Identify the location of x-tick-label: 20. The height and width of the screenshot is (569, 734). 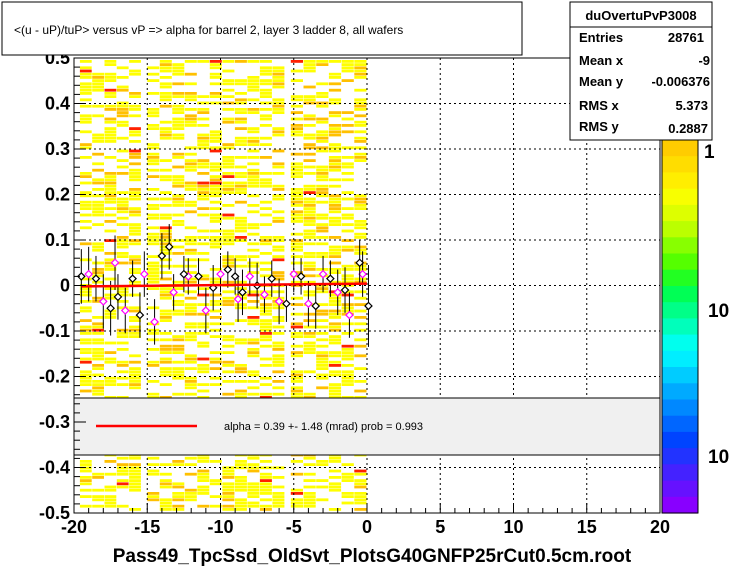
(660, 527).